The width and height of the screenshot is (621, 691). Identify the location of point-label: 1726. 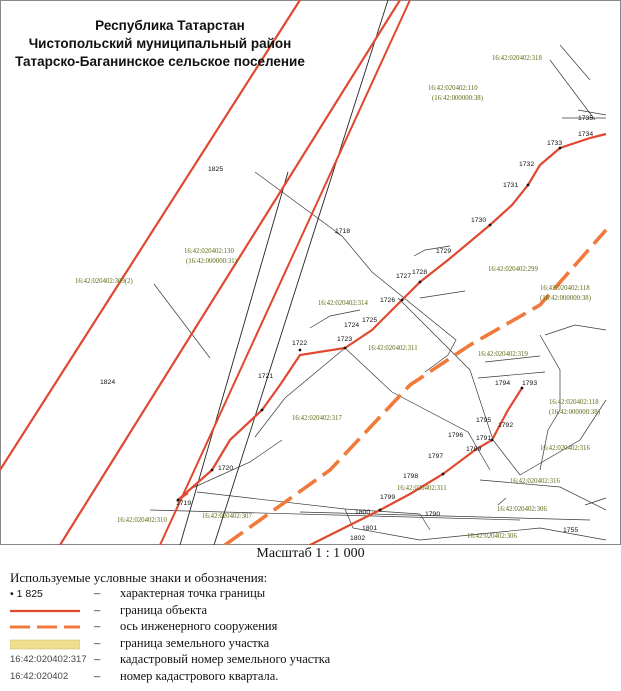
(387, 300).